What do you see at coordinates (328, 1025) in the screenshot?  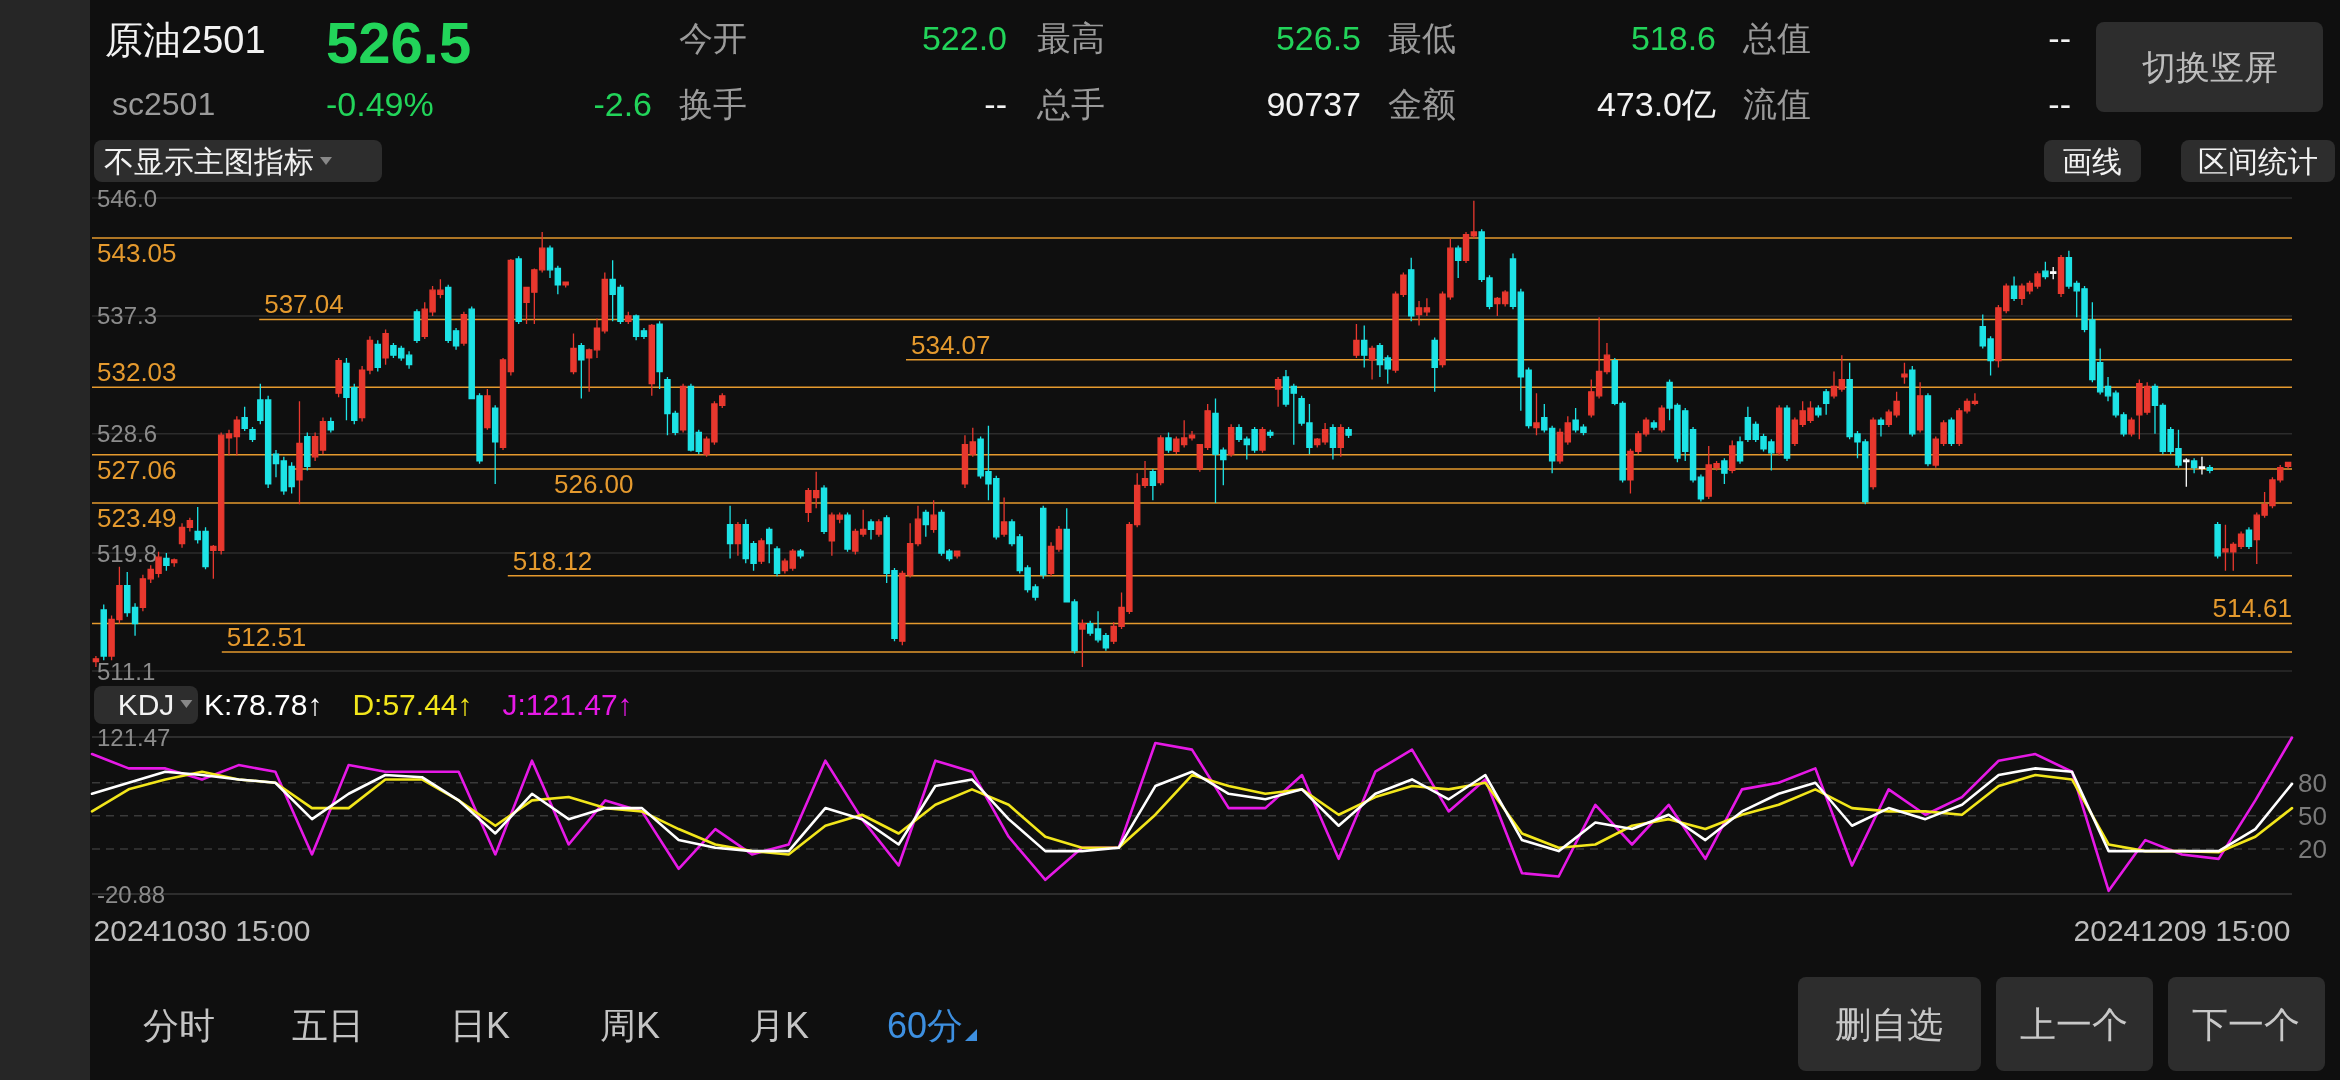 I see `text: 五日` at bounding box center [328, 1025].